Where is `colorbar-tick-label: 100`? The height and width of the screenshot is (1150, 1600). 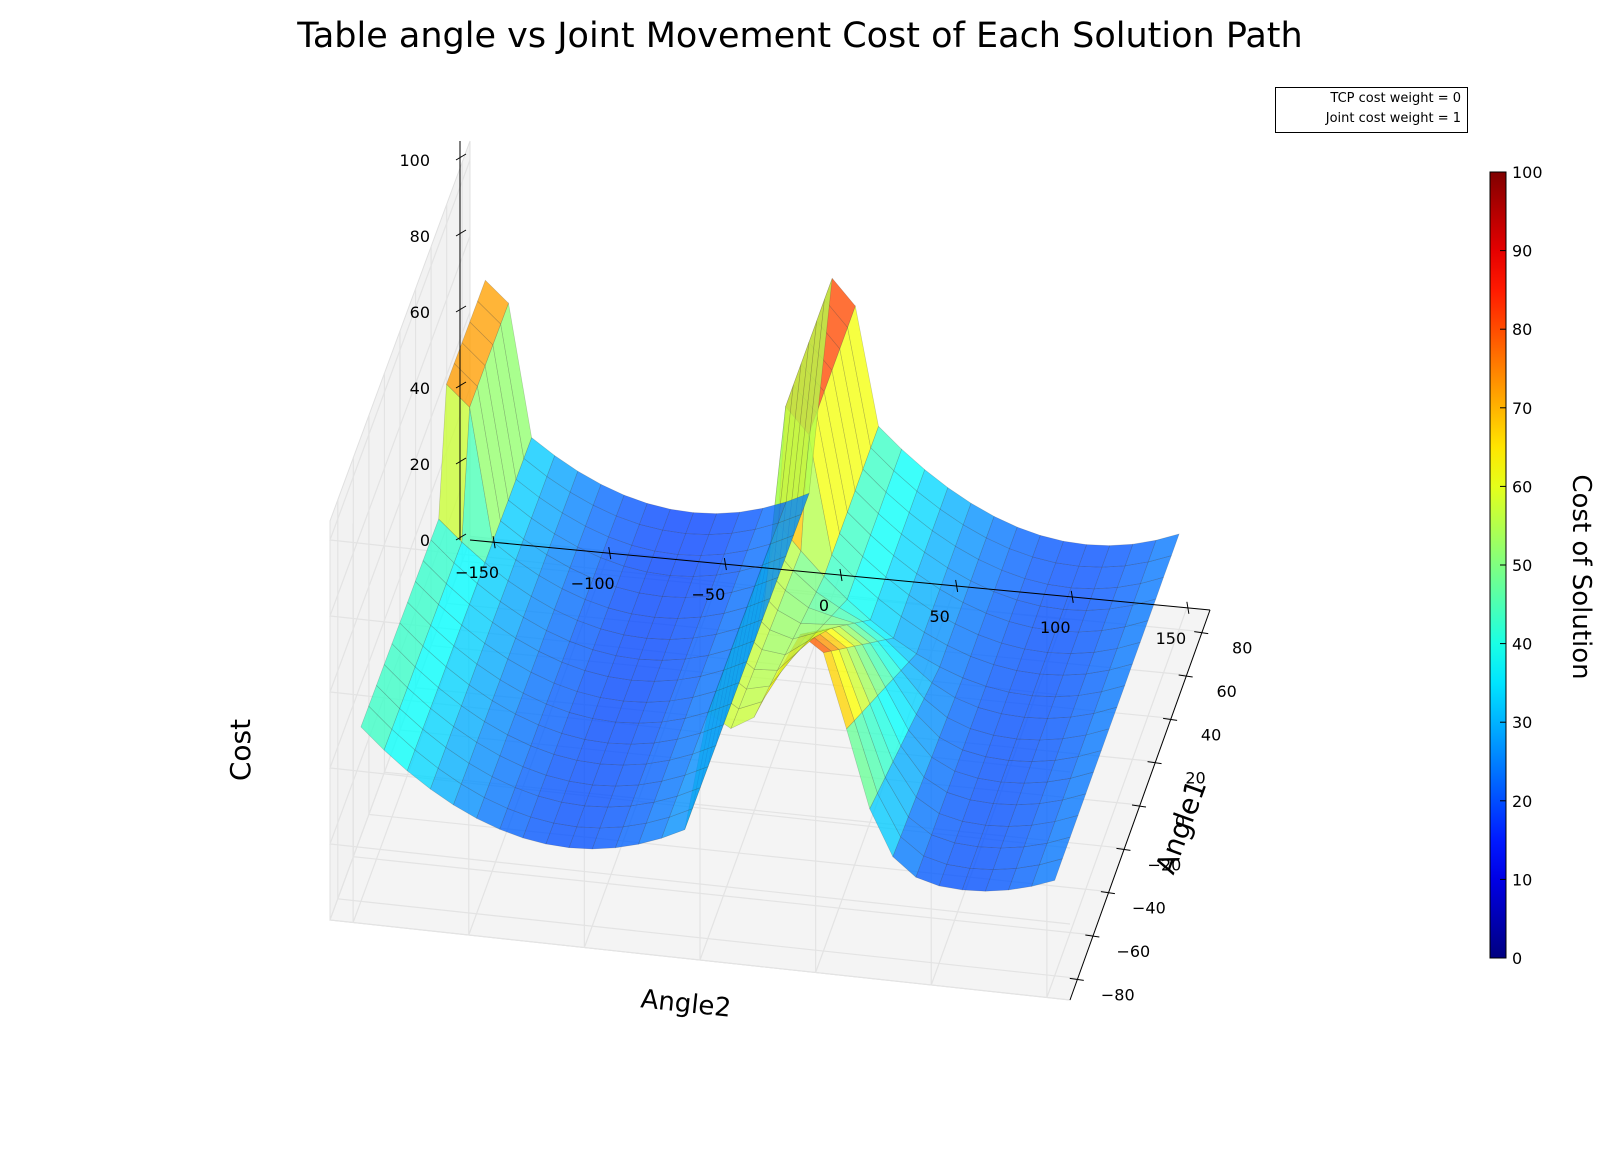
colorbar-tick-label: 100 is located at coordinates (1527, 172).